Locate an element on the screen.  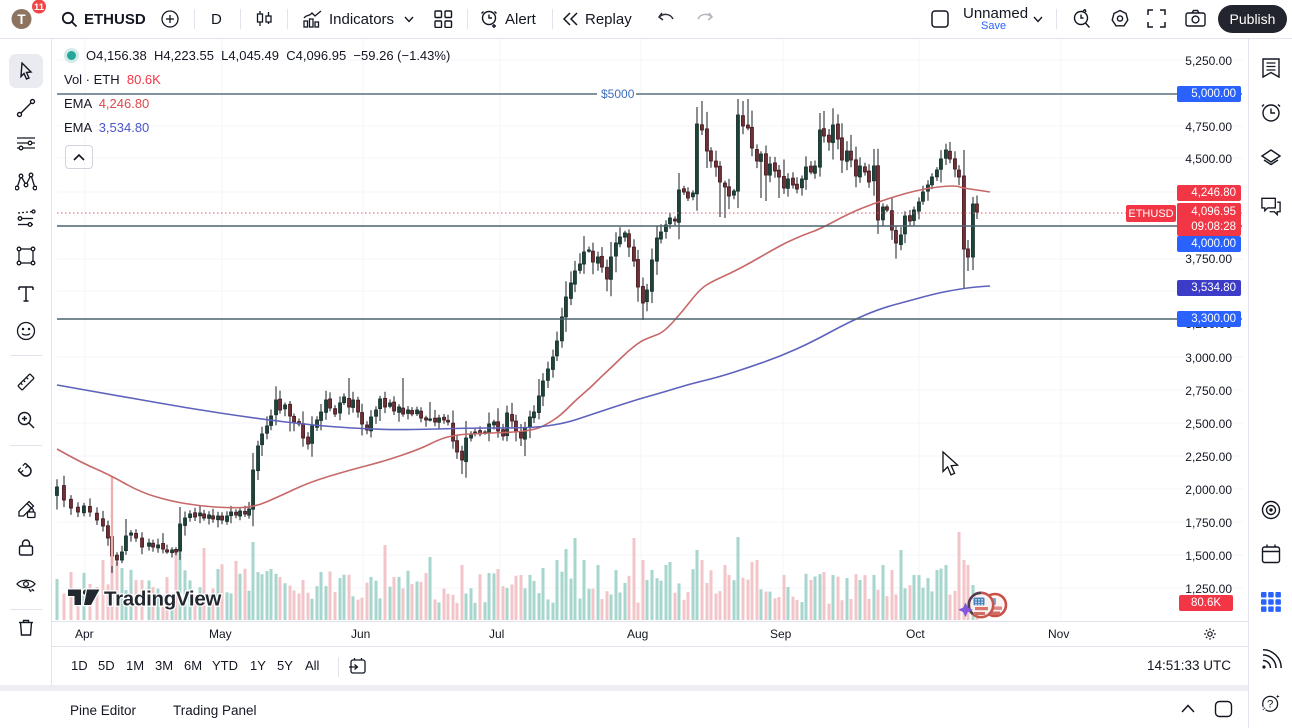
svg-text: T is located at coordinates (21, 19).